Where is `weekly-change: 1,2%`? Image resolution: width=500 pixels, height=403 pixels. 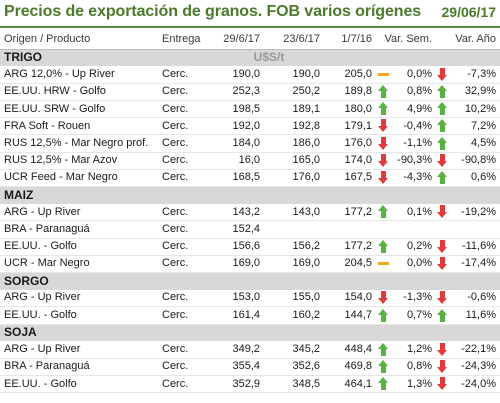 weekly-change: 1,2% is located at coordinates (413, 350).